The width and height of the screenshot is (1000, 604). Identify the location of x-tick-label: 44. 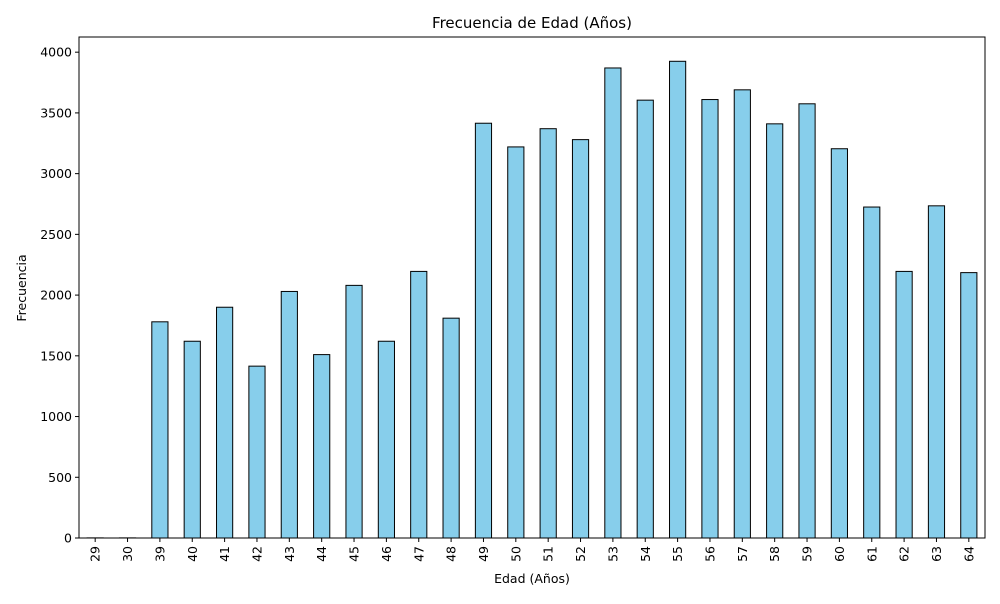
(321, 554).